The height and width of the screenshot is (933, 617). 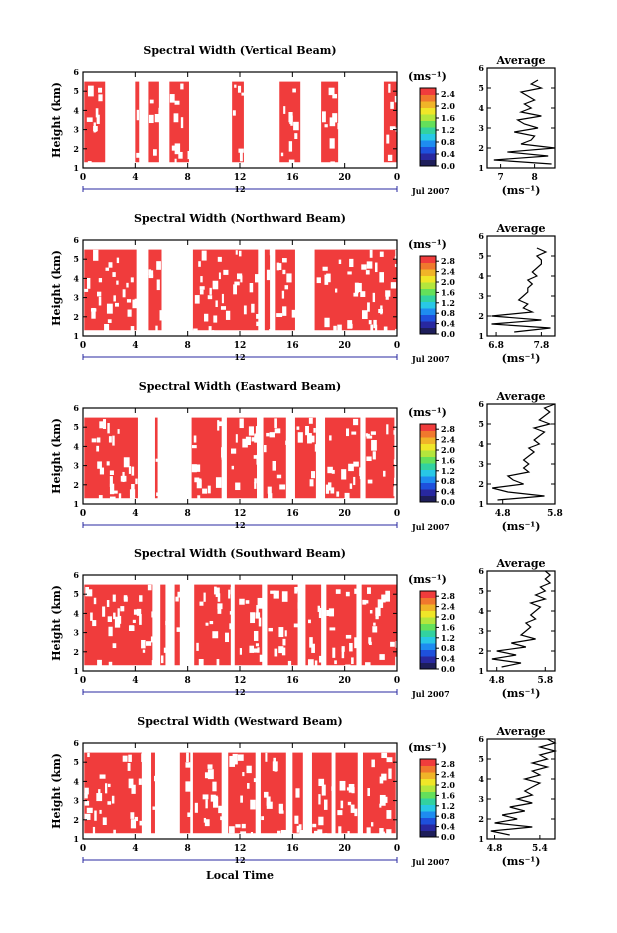 What do you see at coordinates (542, 346) in the screenshot?
I see `avg-x-tick-label: 7.8` at bounding box center [542, 346].